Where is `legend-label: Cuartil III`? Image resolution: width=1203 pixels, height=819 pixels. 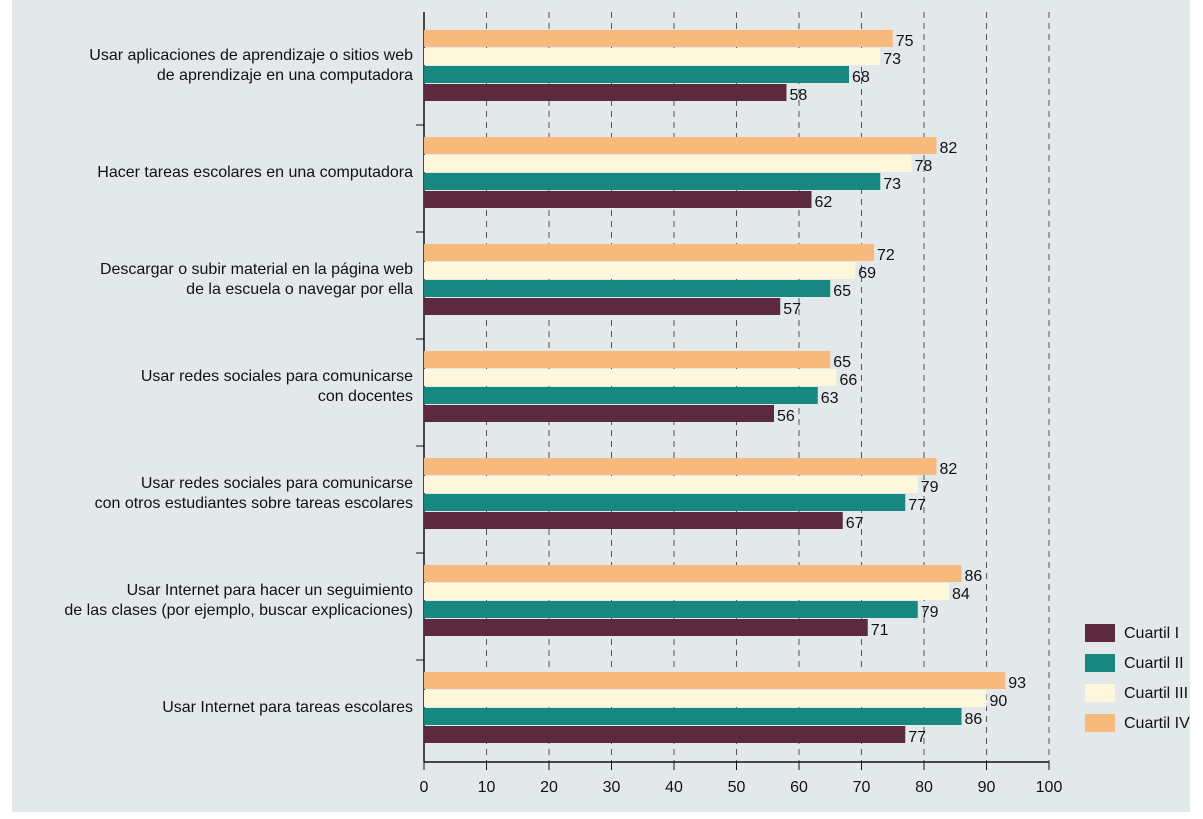
legend-label: Cuartil III is located at coordinates (1156, 693).